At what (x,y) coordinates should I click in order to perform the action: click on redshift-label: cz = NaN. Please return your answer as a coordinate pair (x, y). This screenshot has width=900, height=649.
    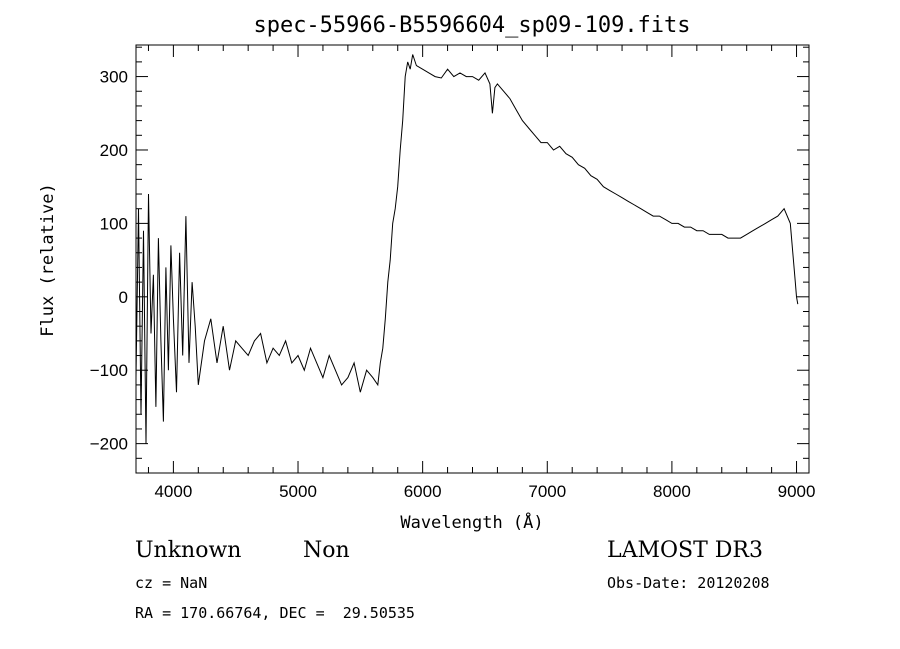
    Looking at the image, I should click on (171, 583).